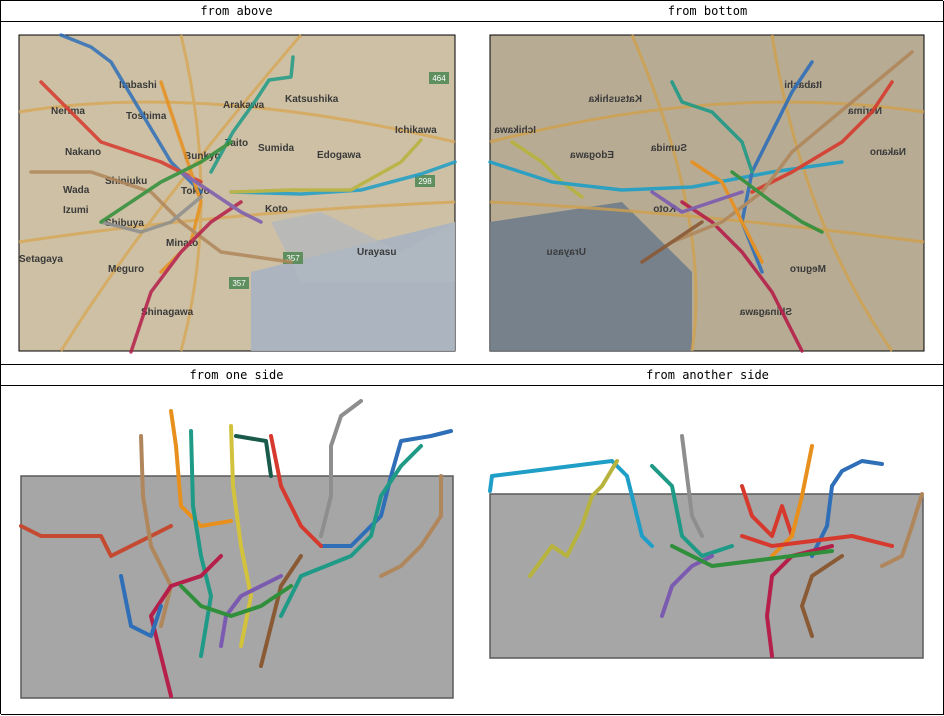 Image resolution: width=944 pixels, height=716 pixels. What do you see at coordinates (124, 223) in the screenshot?
I see `place-label: Shibuya` at bounding box center [124, 223].